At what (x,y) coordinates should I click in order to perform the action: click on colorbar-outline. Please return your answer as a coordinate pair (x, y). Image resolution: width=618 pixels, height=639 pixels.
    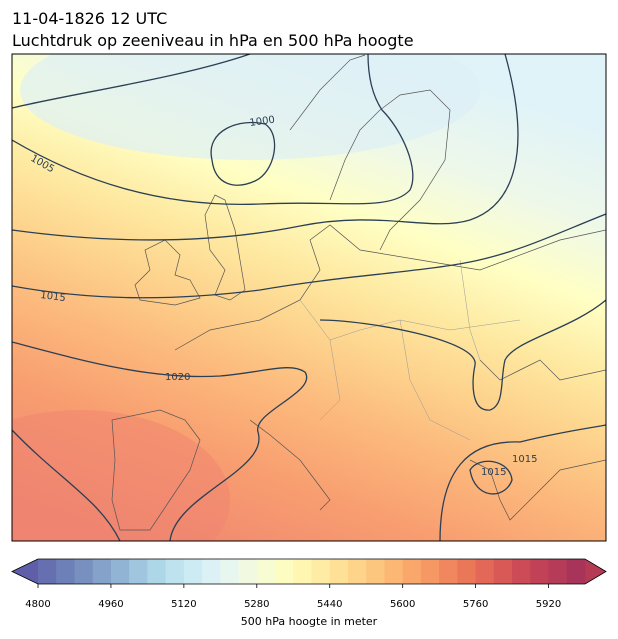
    Looking at the image, I should click on (309, 571).